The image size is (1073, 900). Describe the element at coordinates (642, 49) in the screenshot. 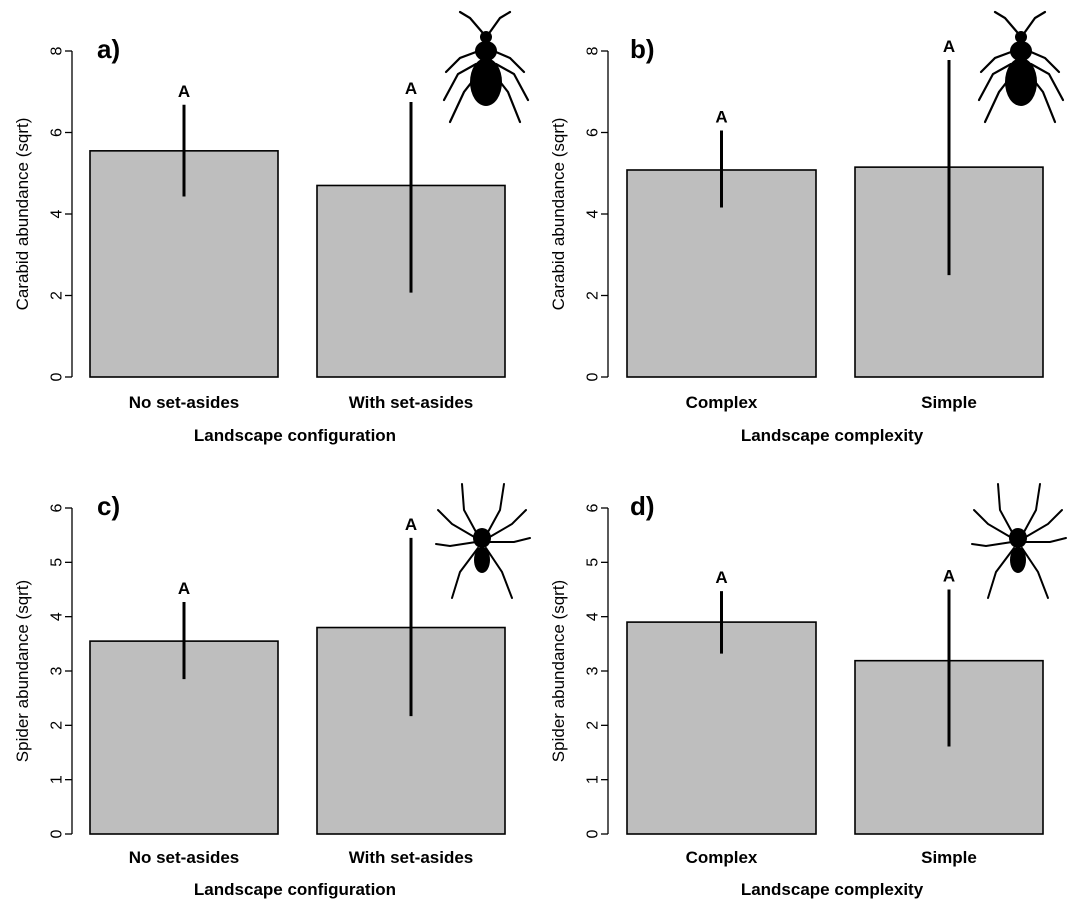

I see `panel-label: b)` at that location.